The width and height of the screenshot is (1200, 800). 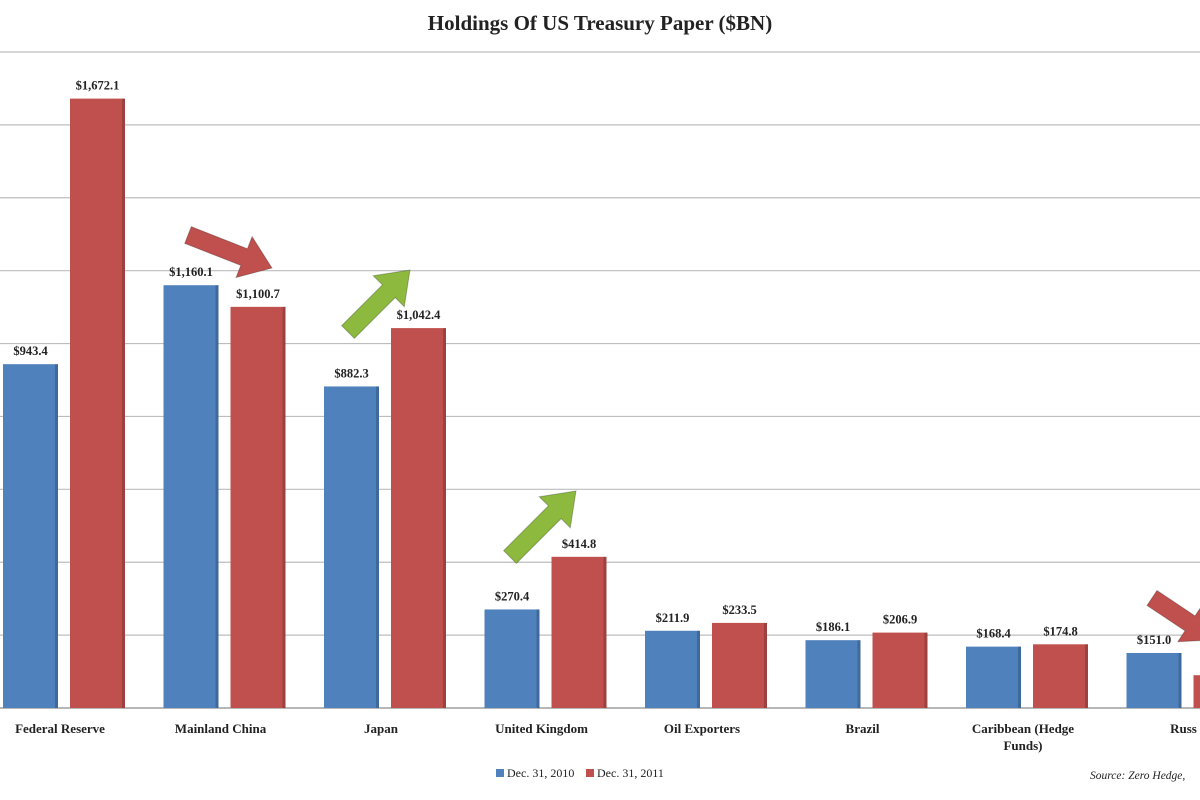 I want to click on source-note: Source: Zero Hedge,, so click(x=1137, y=776).